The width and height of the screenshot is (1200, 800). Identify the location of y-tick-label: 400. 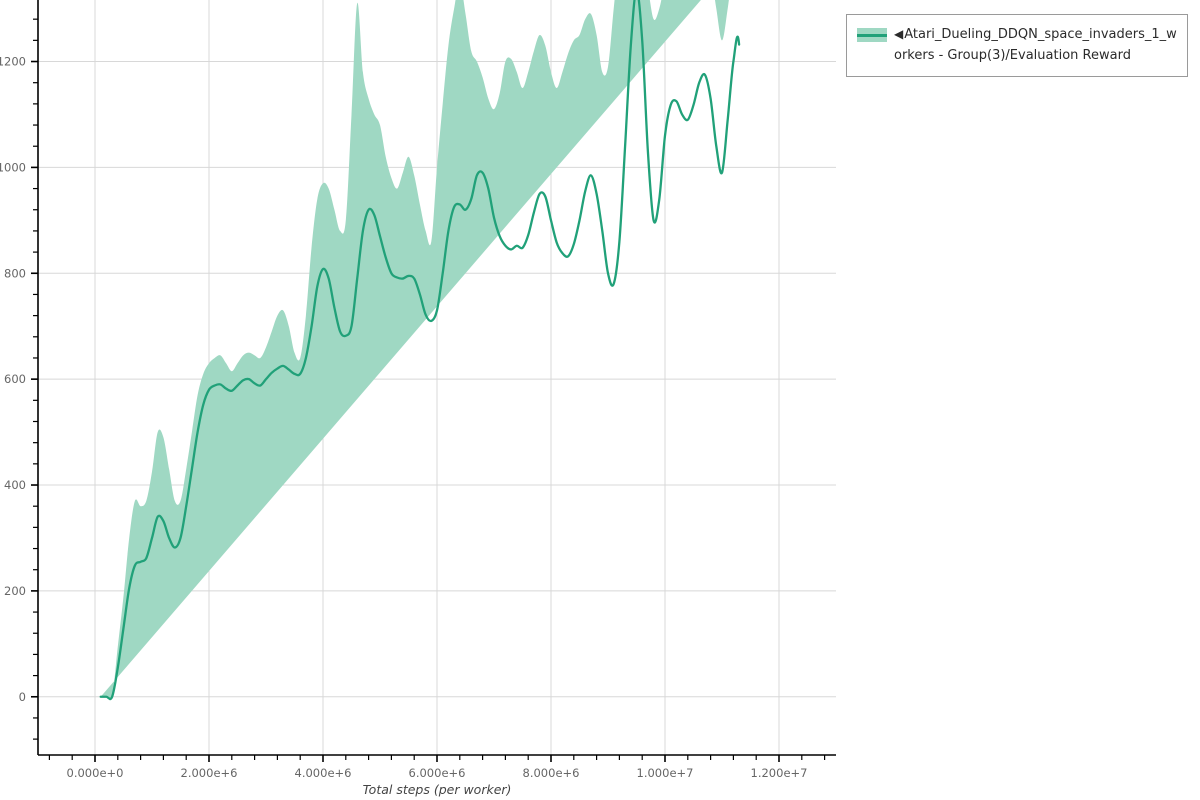
(15, 485).